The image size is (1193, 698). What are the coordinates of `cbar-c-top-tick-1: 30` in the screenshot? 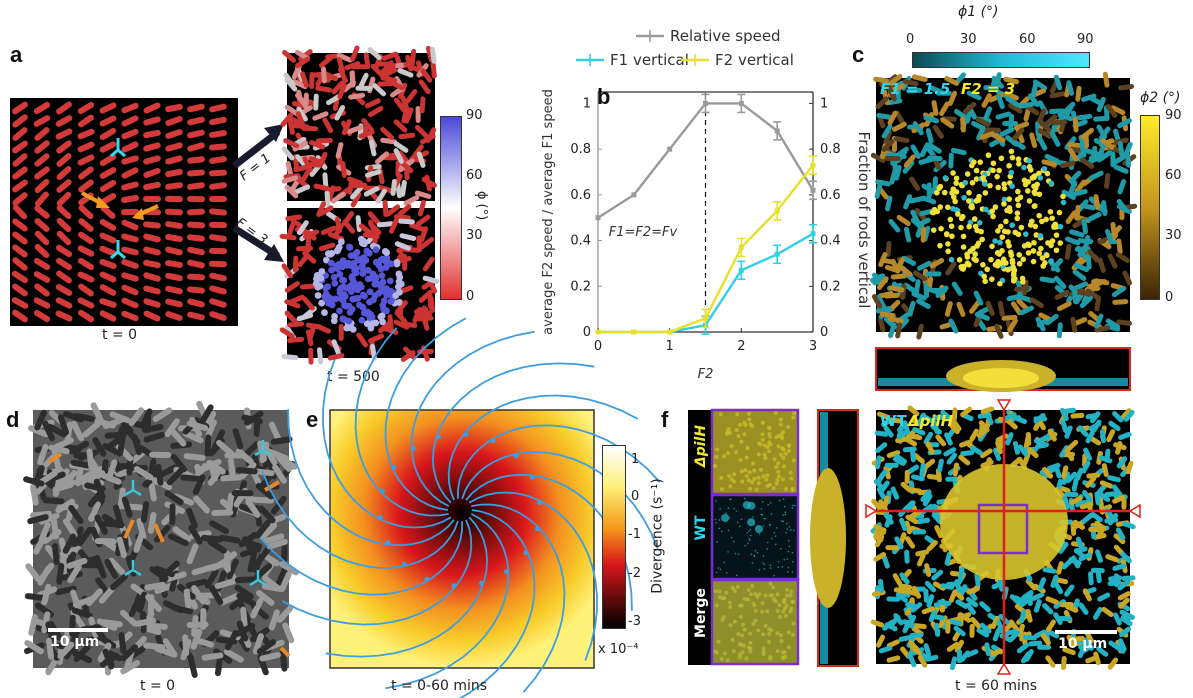 It's located at (968, 39).